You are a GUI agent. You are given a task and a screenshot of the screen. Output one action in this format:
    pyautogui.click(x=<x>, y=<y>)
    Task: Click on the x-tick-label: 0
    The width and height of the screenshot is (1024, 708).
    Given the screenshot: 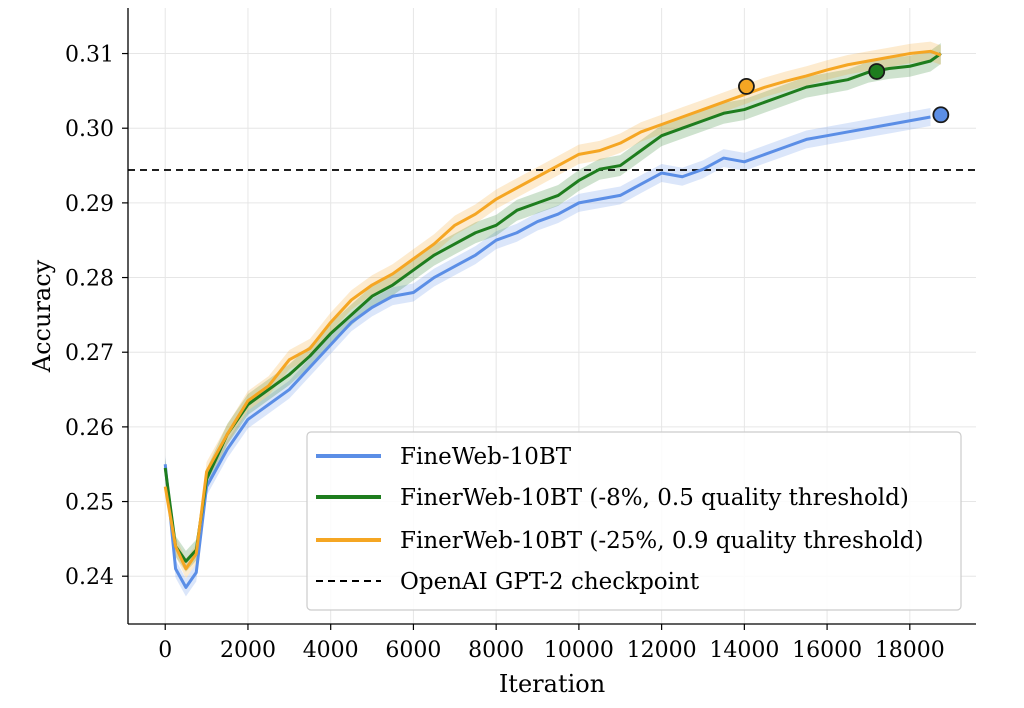 What is the action you would take?
    pyautogui.click(x=165, y=650)
    